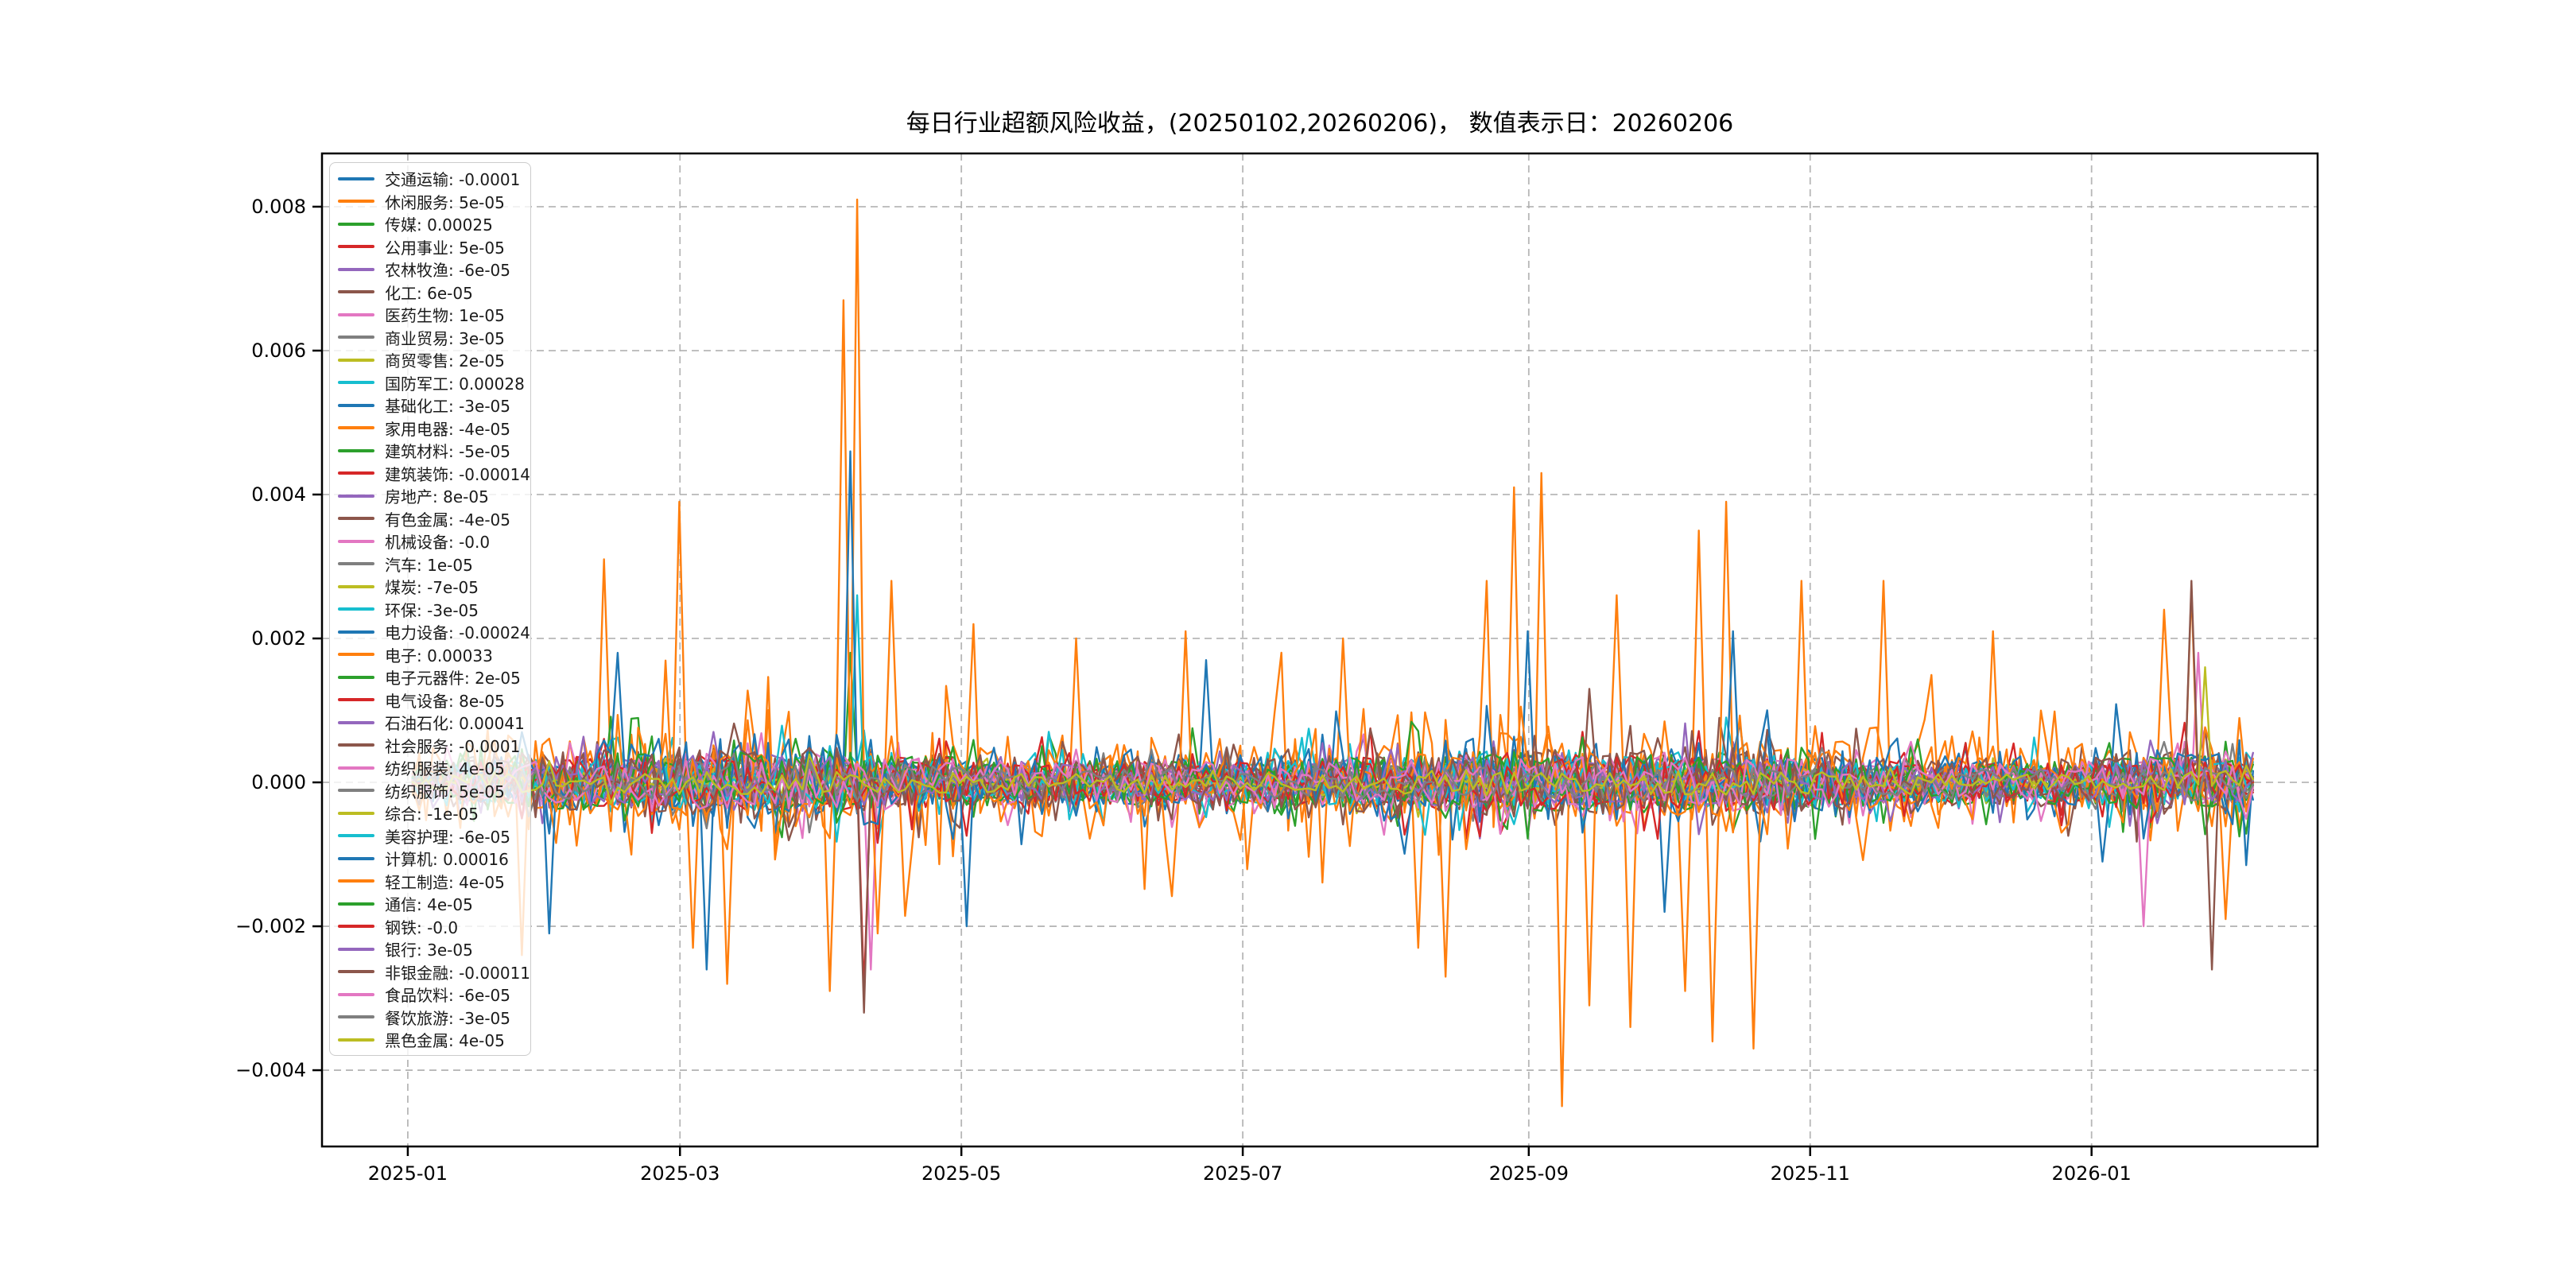 This screenshot has width=2576, height=1288. I want to click on legend-item: 美容护理: -6e-05, so click(432, 836).